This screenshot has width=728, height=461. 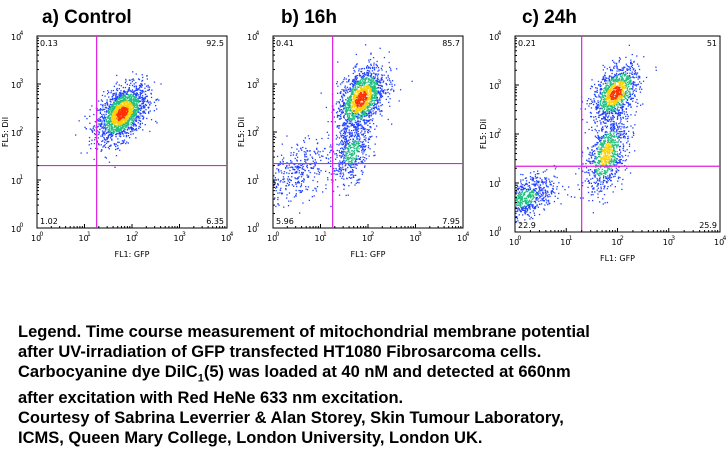 I want to click on quadrant-bottom-right-value: 6.35, so click(x=215, y=221).